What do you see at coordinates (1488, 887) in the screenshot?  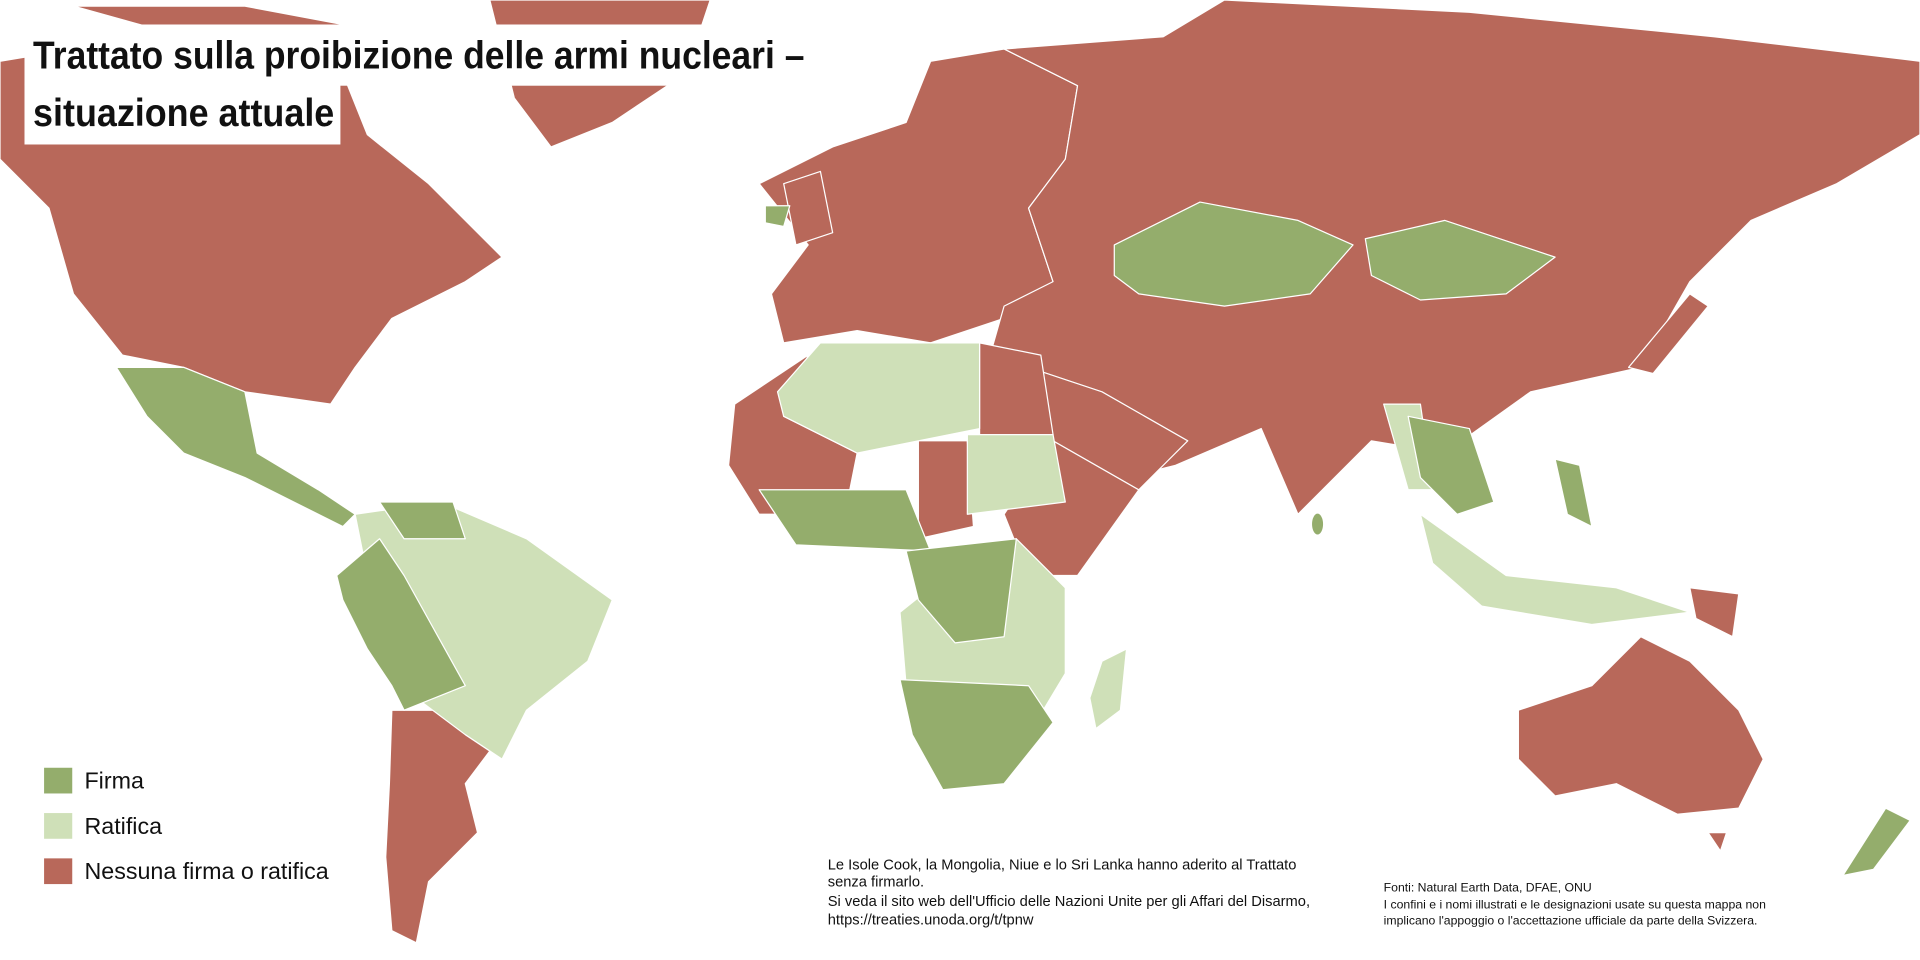 I see `sources-line: Fonti: Natural Earth Data, DFAE, ONU` at bounding box center [1488, 887].